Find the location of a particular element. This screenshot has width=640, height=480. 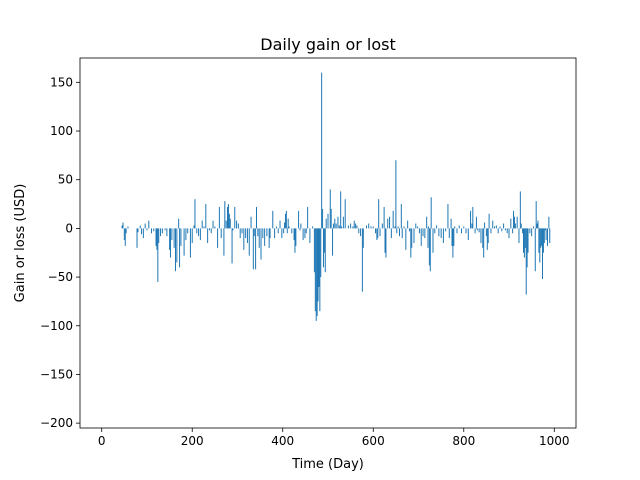

y-tick-label: 150 is located at coordinates (61, 82).